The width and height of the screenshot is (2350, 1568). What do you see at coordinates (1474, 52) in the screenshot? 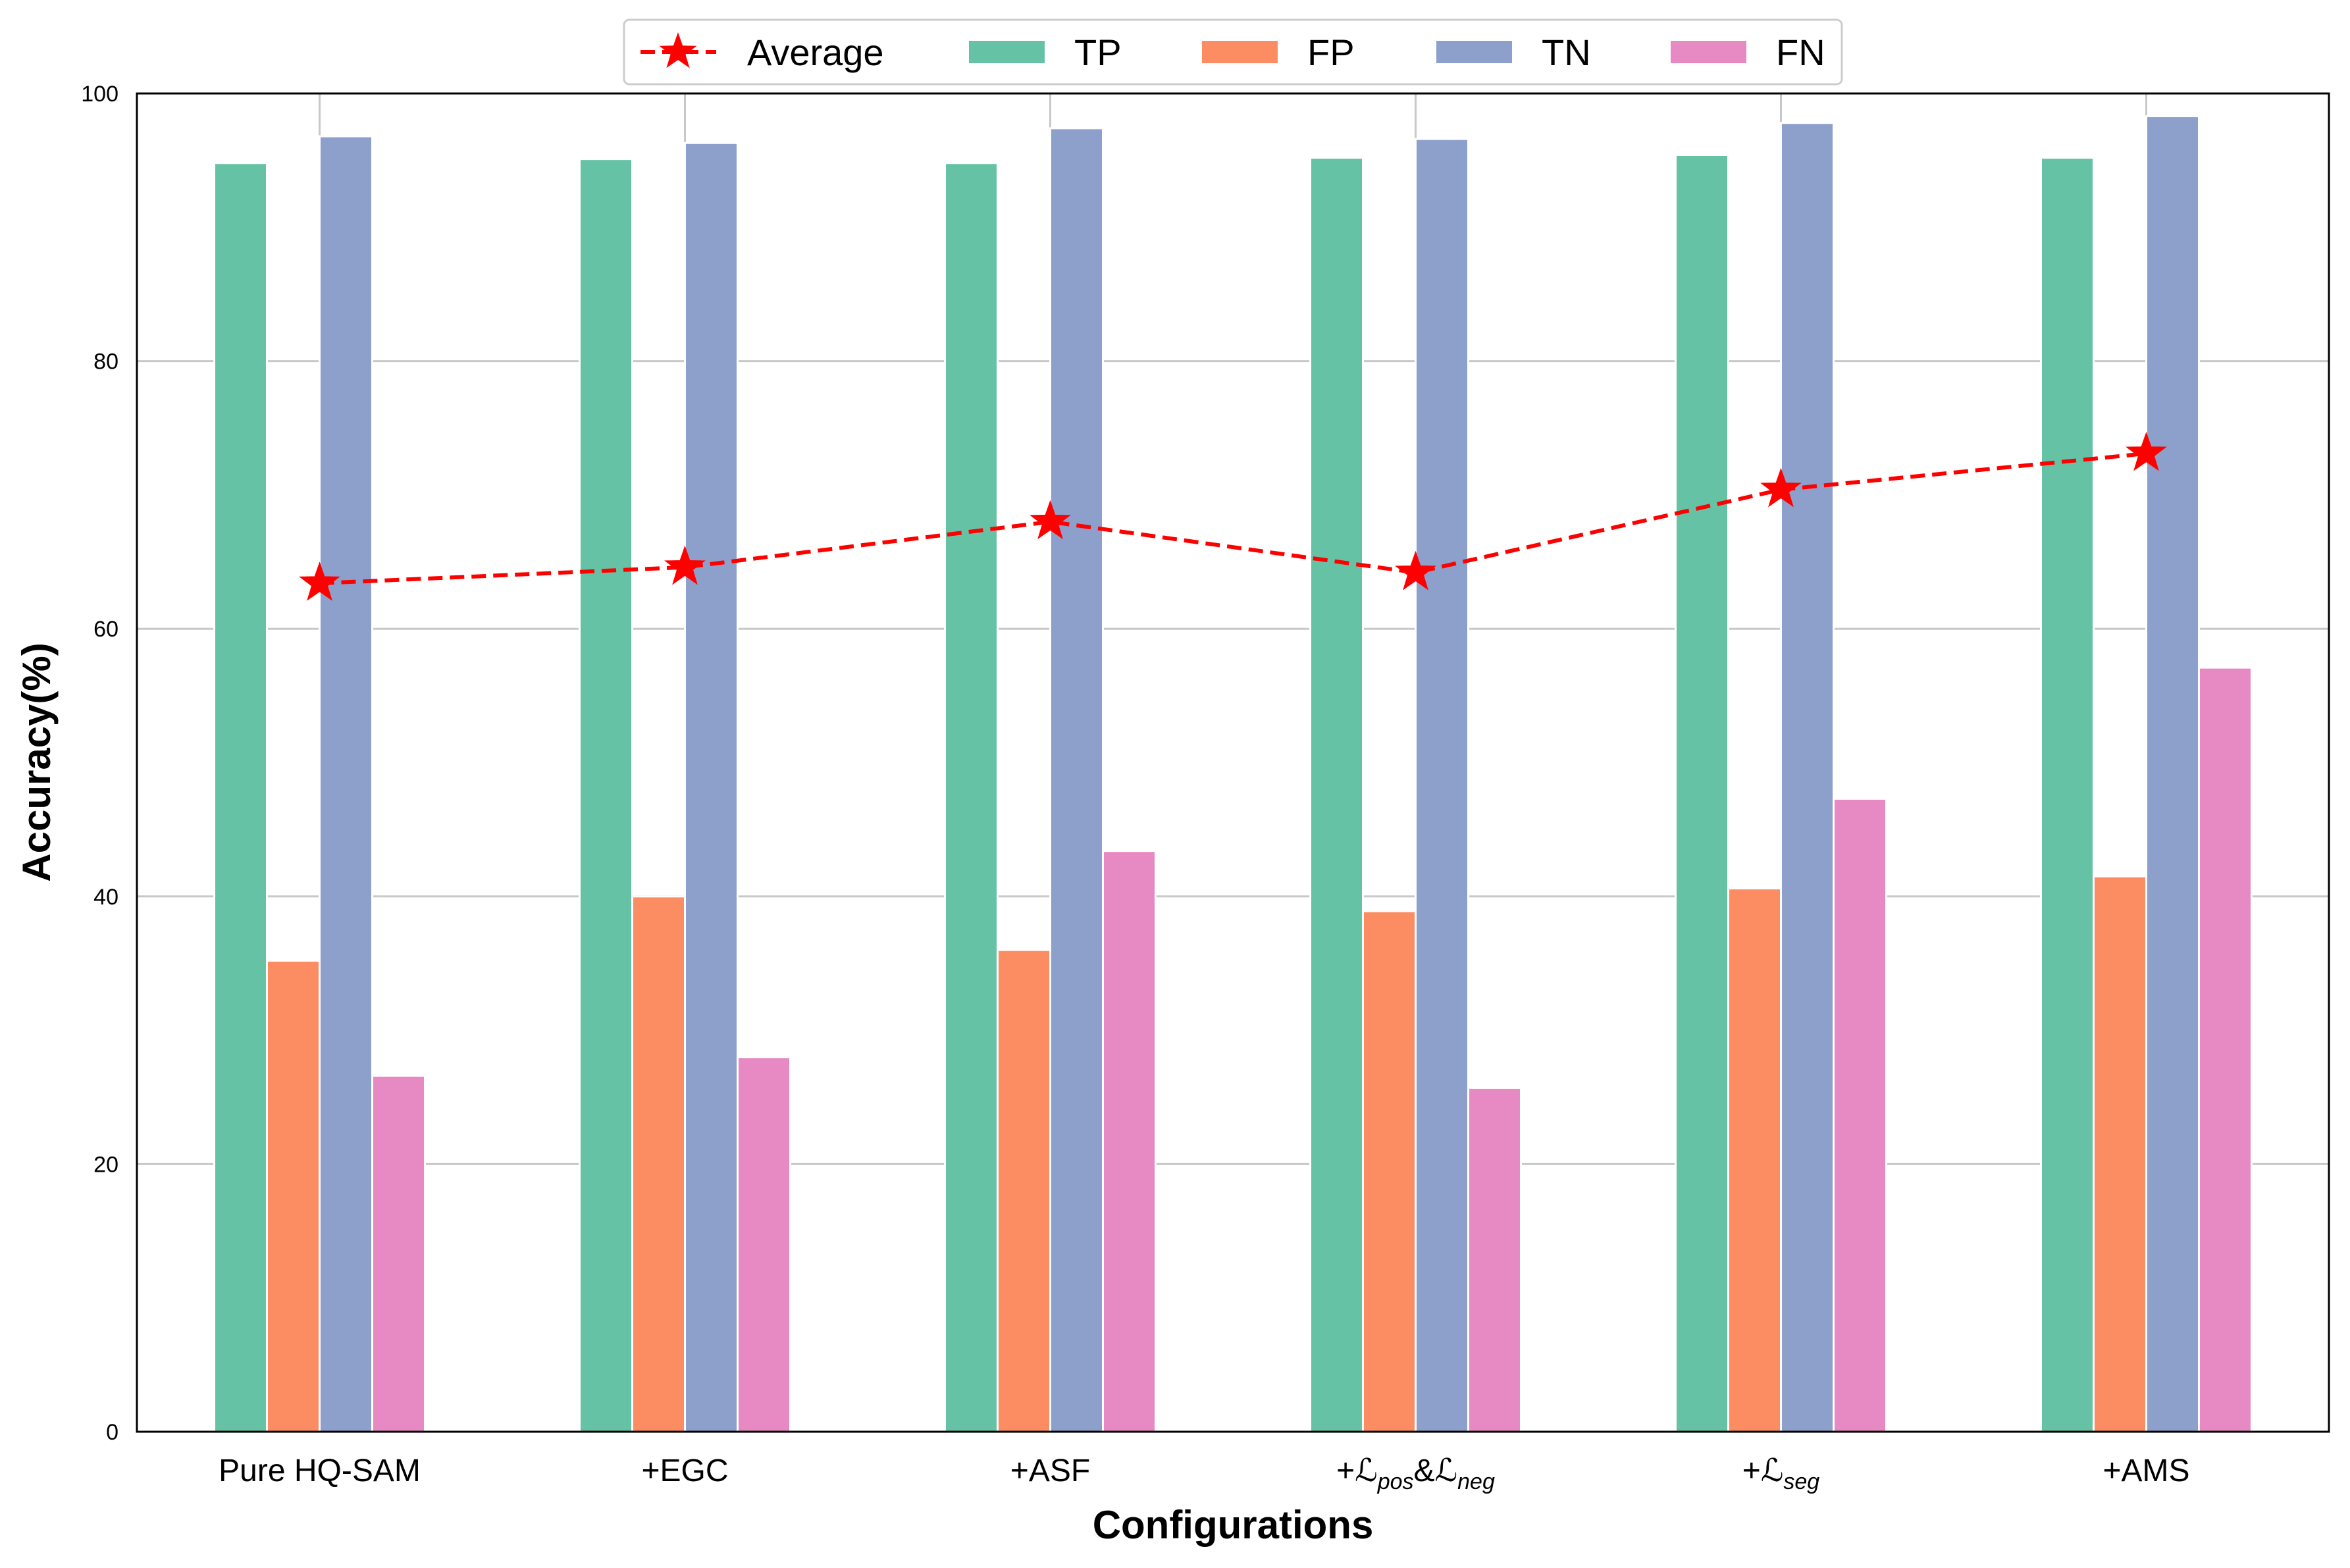
I see `legend-swatch-tn` at bounding box center [1474, 52].